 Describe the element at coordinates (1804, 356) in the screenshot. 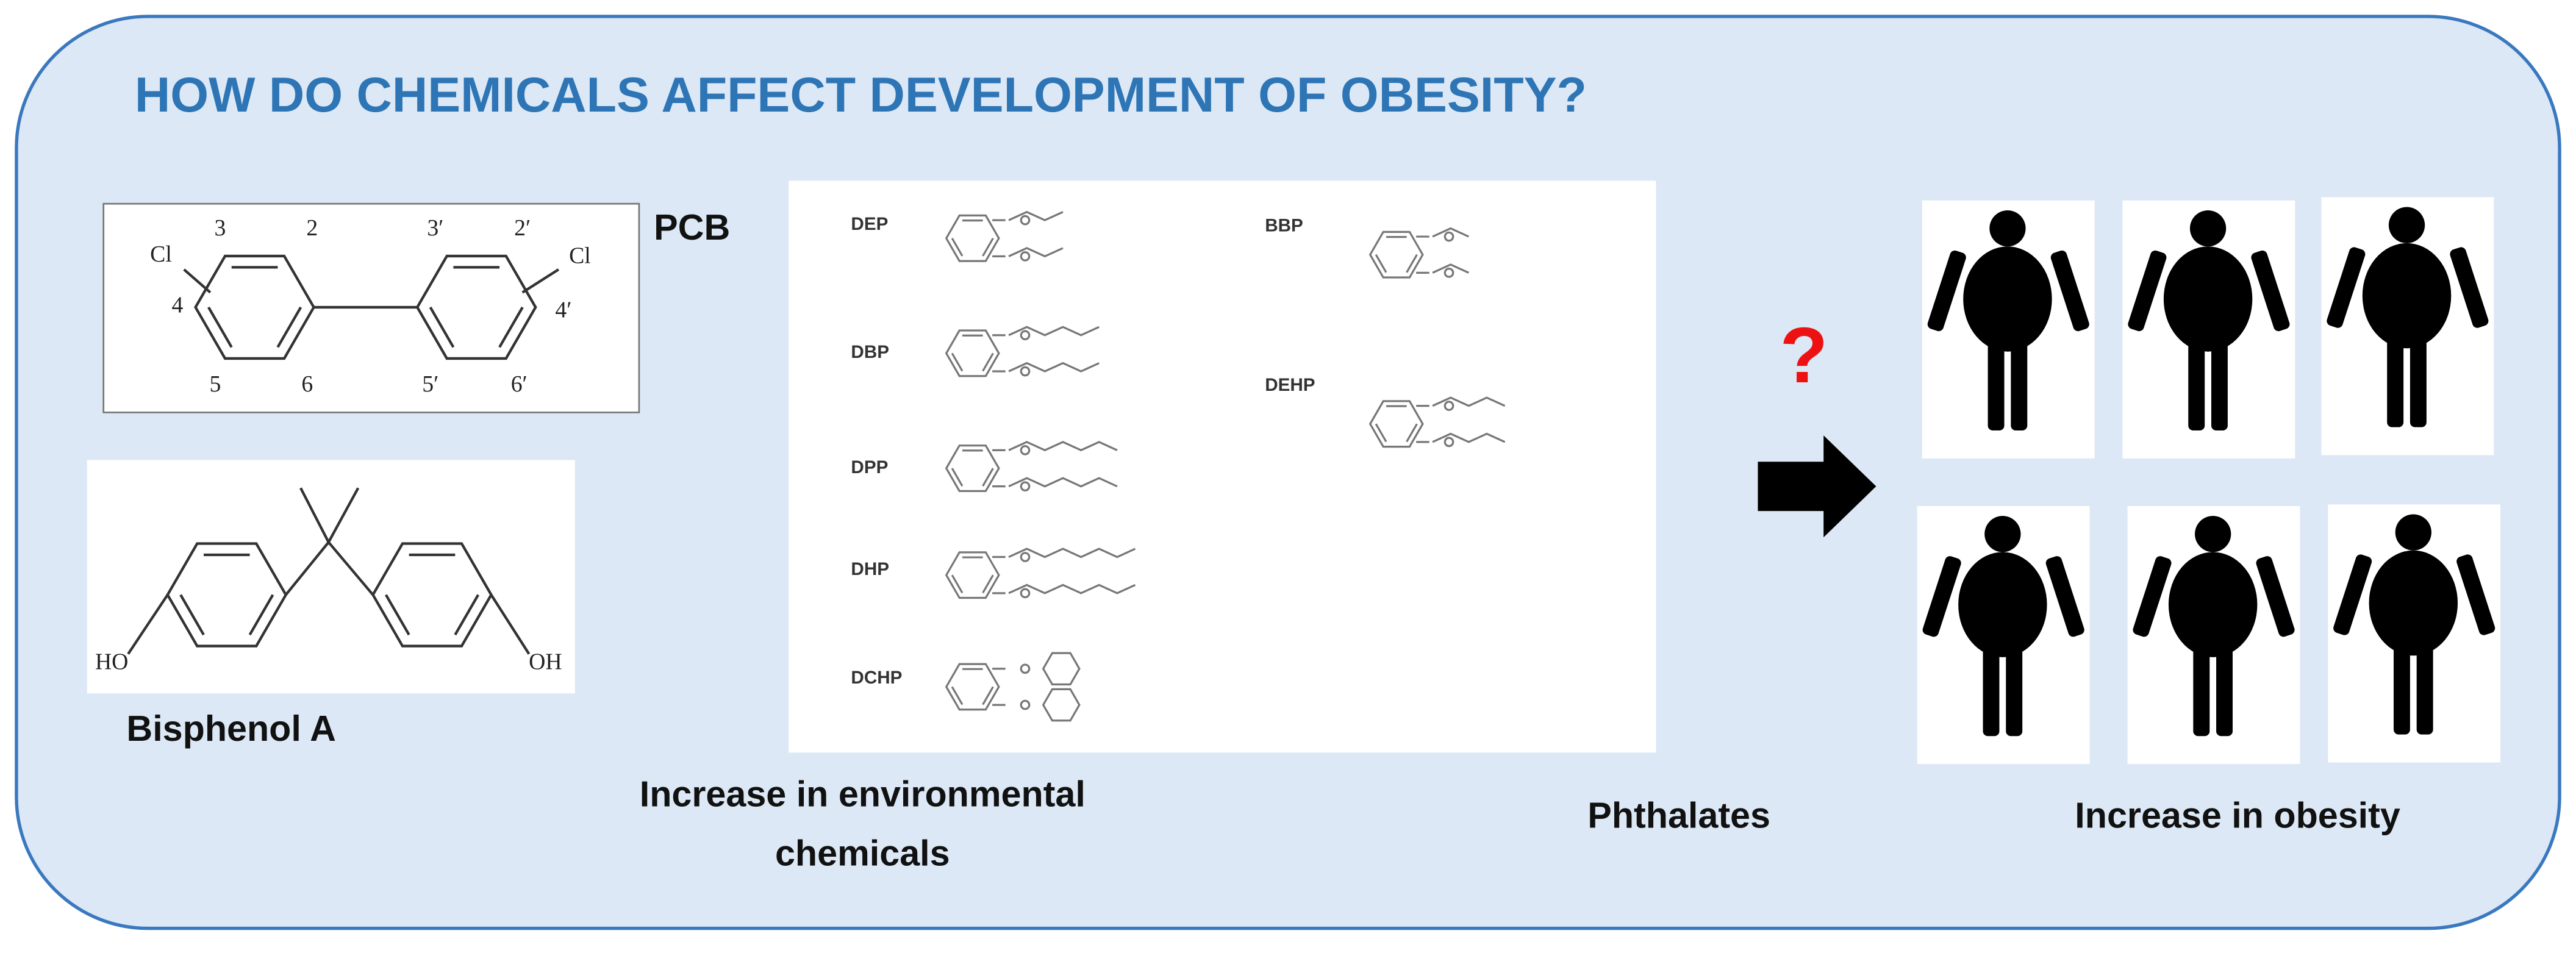

I see `question-mark: ?` at that location.